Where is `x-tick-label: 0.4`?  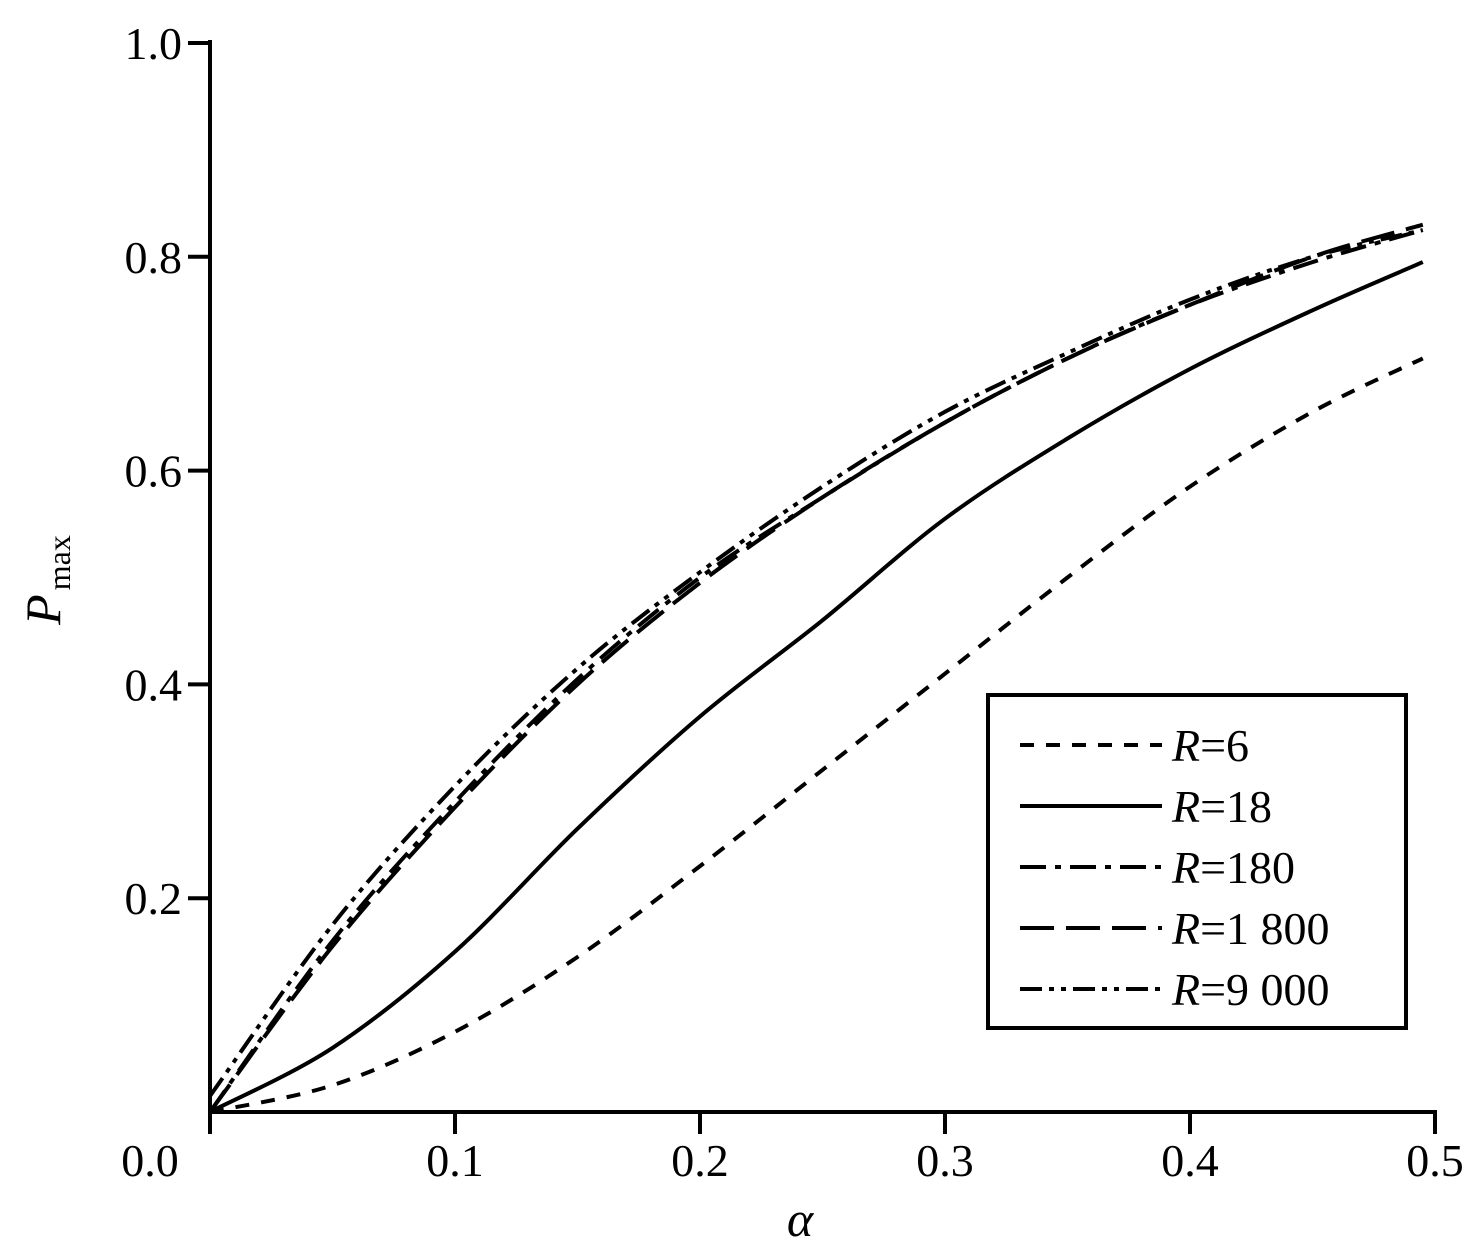
x-tick-label: 0.4 is located at coordinates (1190, 1160).